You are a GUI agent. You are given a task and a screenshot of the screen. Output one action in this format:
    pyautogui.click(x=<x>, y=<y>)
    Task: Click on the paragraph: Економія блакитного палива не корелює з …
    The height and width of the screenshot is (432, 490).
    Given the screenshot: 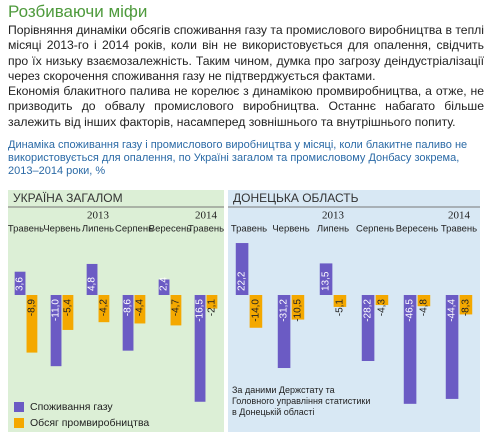 What is the action you would take?
    pyautogui.click(x=246, y=106)
    